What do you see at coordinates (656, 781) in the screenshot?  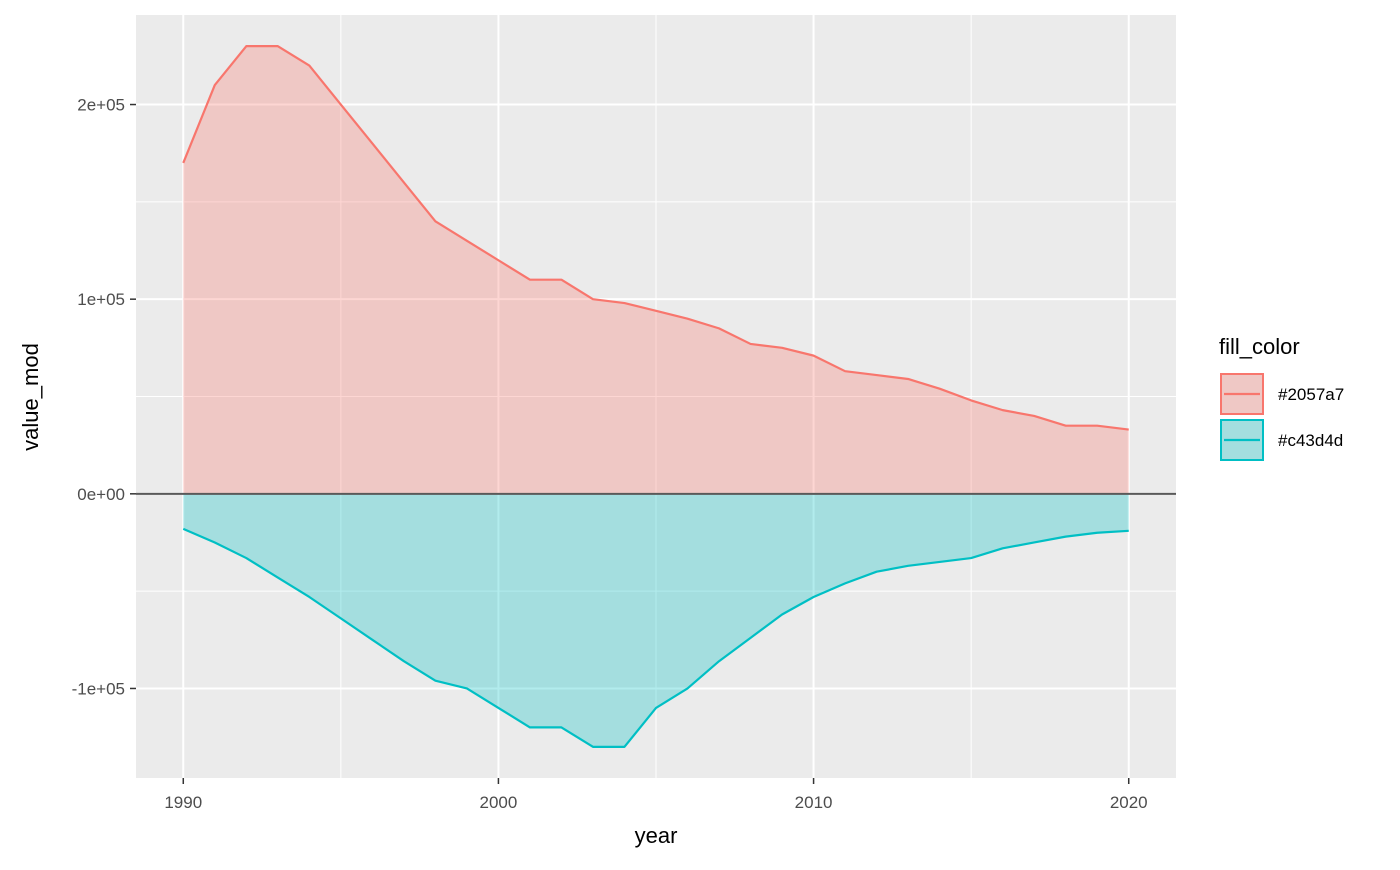 I see `x-axis-ticks` at bounding box center [656, 781].